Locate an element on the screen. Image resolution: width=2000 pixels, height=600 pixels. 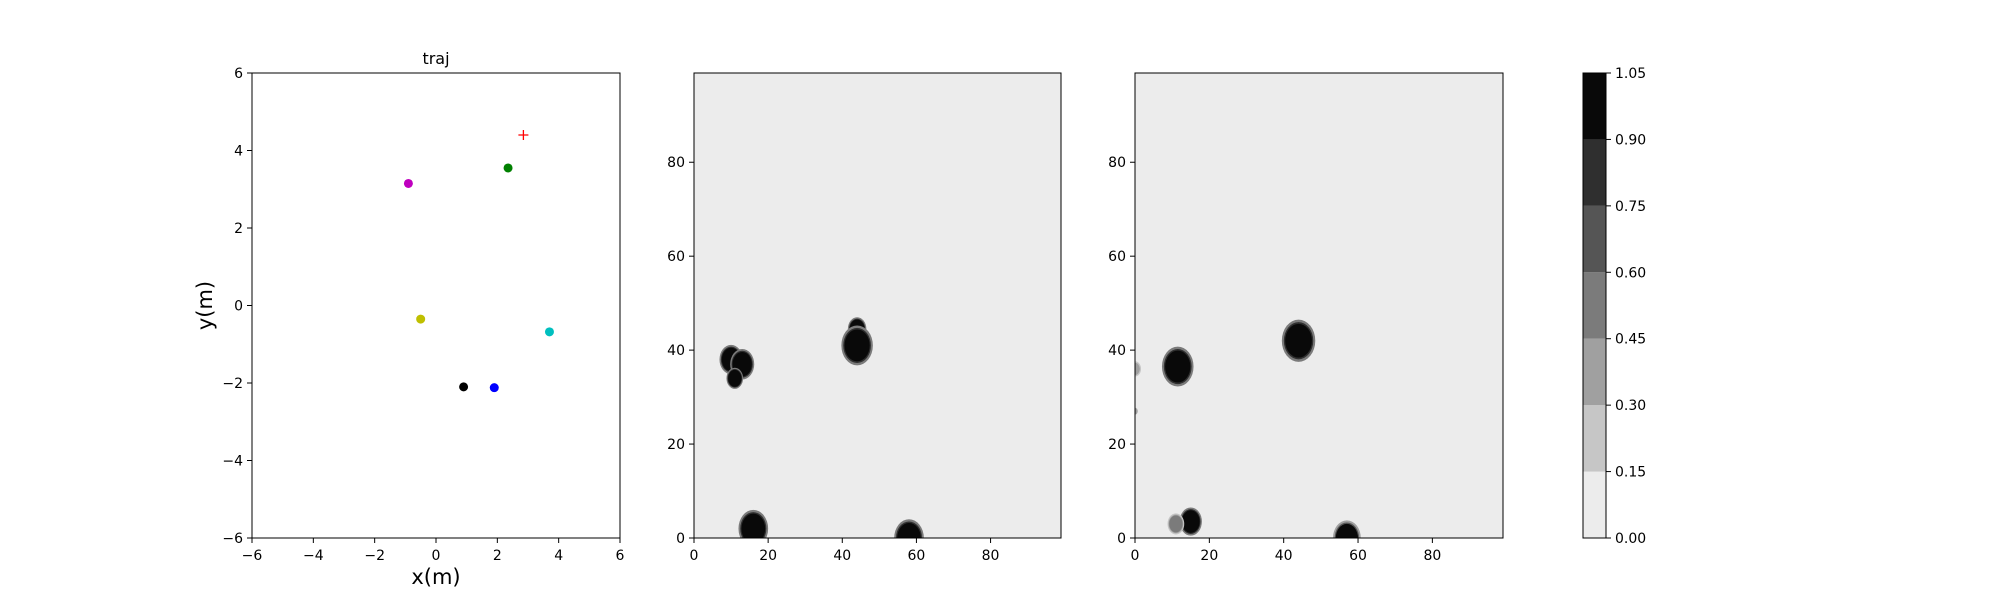
colorbar-tick-label: 0.60 is located at coordinates (1630, 273).